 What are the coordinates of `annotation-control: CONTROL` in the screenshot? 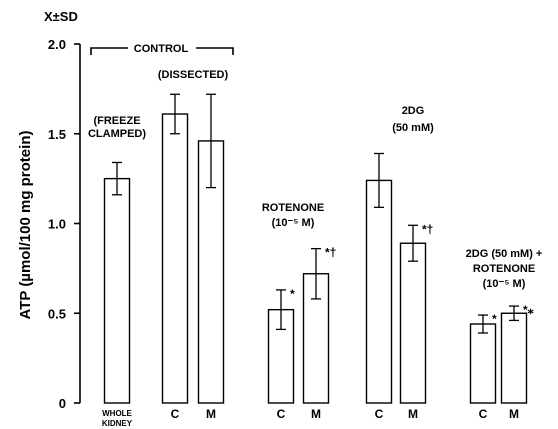 It's located at (161, 49).